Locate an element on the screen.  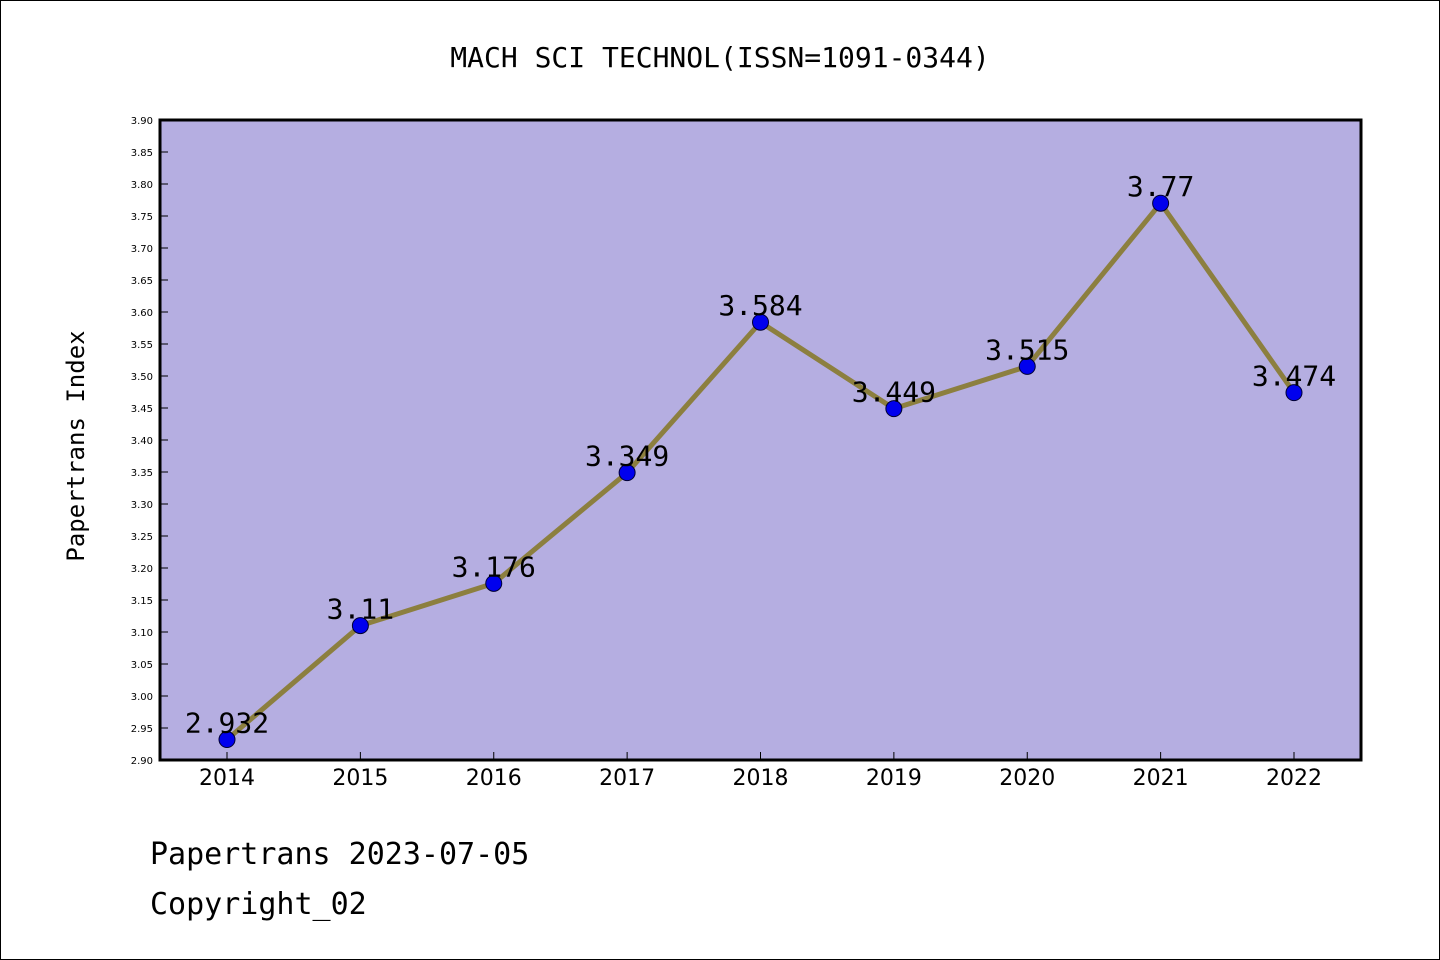
x-tick-label: 2014 is located at coordinates (227, 778).